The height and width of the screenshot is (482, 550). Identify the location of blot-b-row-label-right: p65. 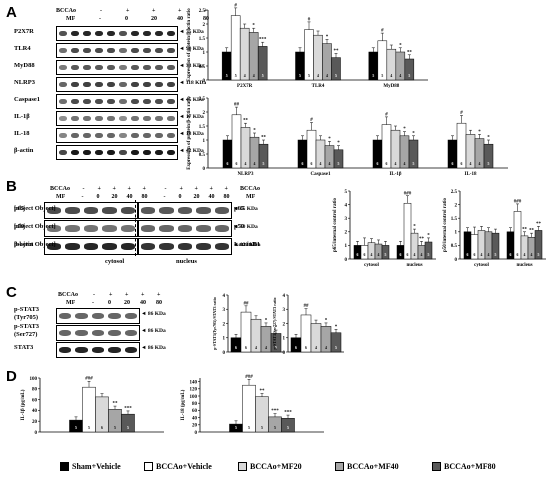
(239, 208).